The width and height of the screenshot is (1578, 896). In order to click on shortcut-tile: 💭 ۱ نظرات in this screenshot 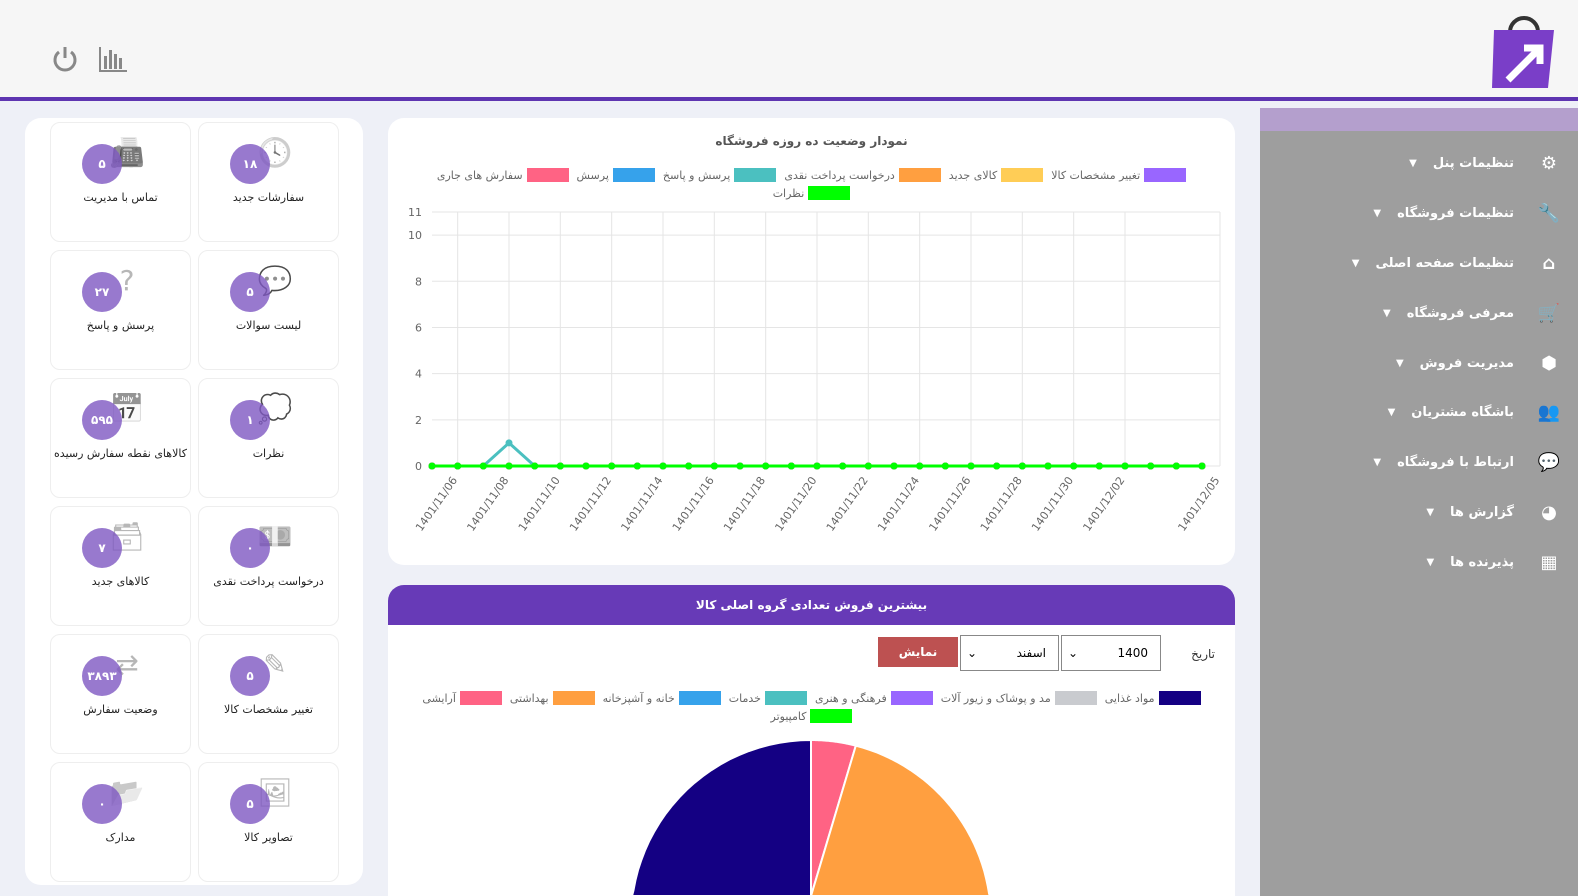, I will do `click(268, 438)`.